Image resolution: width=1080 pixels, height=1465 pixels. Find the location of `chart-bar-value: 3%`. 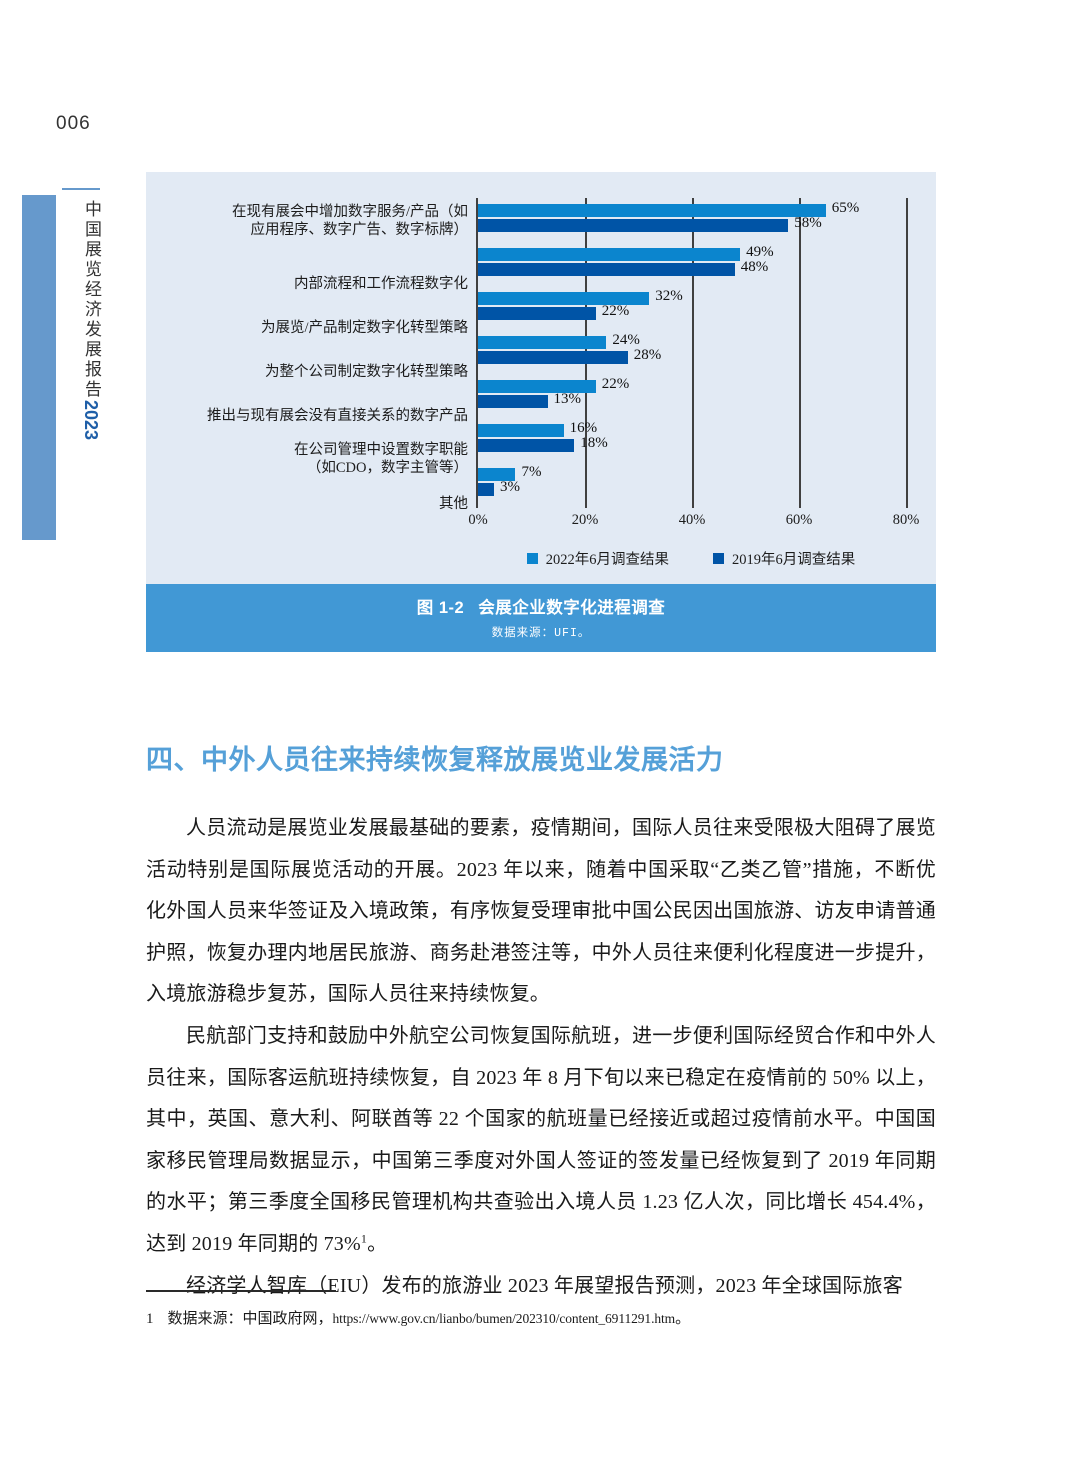

chart-bar-value: 3% is located at coordinates (510, 487).